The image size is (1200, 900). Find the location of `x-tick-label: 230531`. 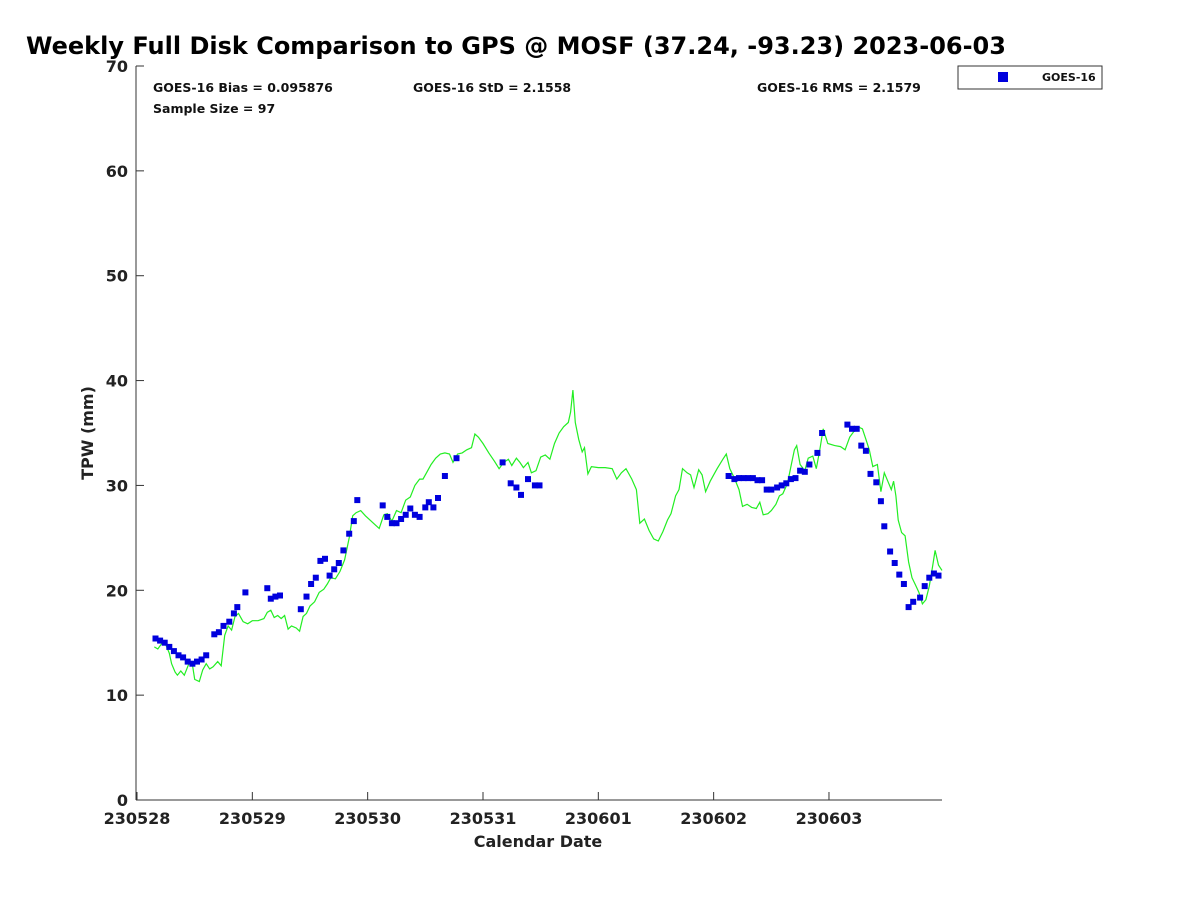

x-tick-label: 230531 is located at coordinates (483, 818).